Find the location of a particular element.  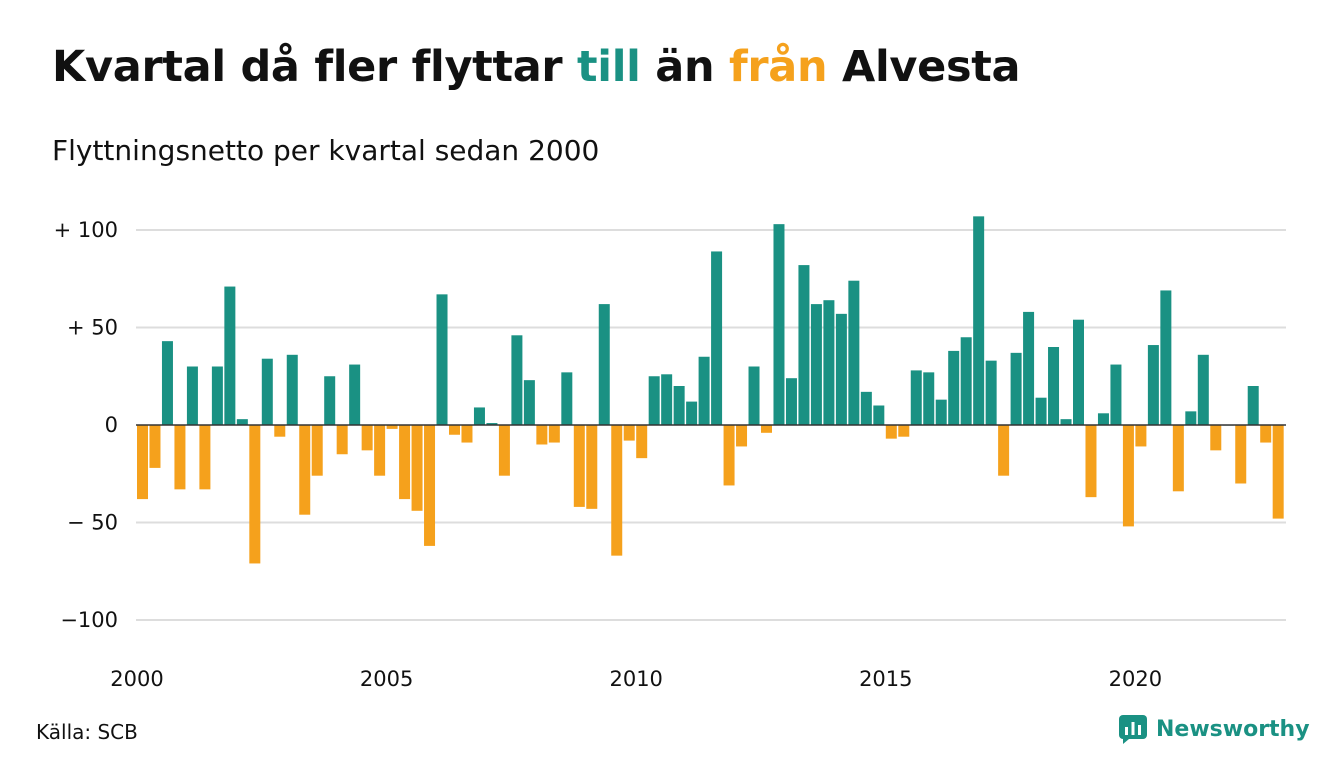

newsworthy-logo: Newsworthy is located at coordinates (1214, 729).